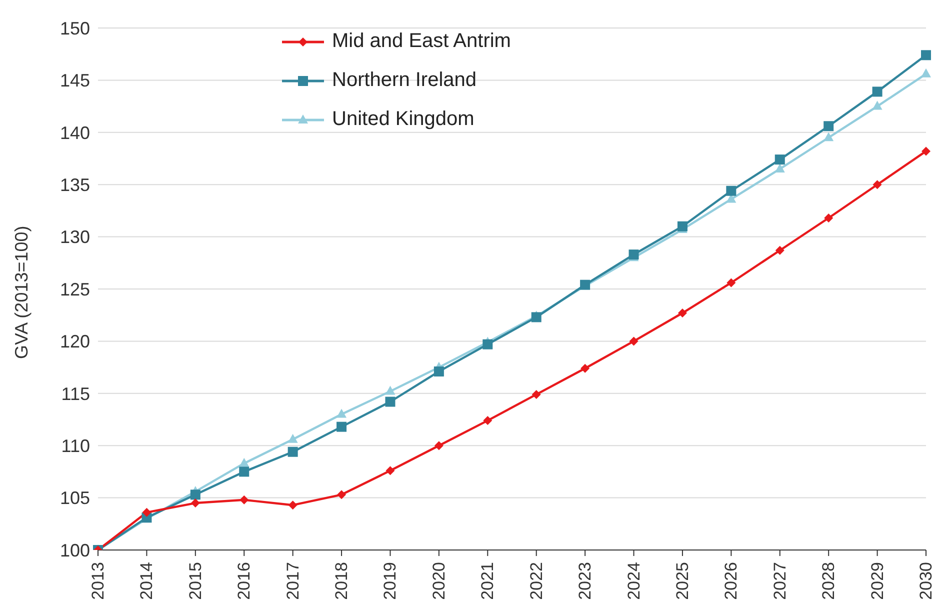 The width and height of the screenshot is (942, 616). What do you see at coordinates (75, 28) in the screenshot?
I see `y-tick-label: 150` at bounding box center [75, 28].